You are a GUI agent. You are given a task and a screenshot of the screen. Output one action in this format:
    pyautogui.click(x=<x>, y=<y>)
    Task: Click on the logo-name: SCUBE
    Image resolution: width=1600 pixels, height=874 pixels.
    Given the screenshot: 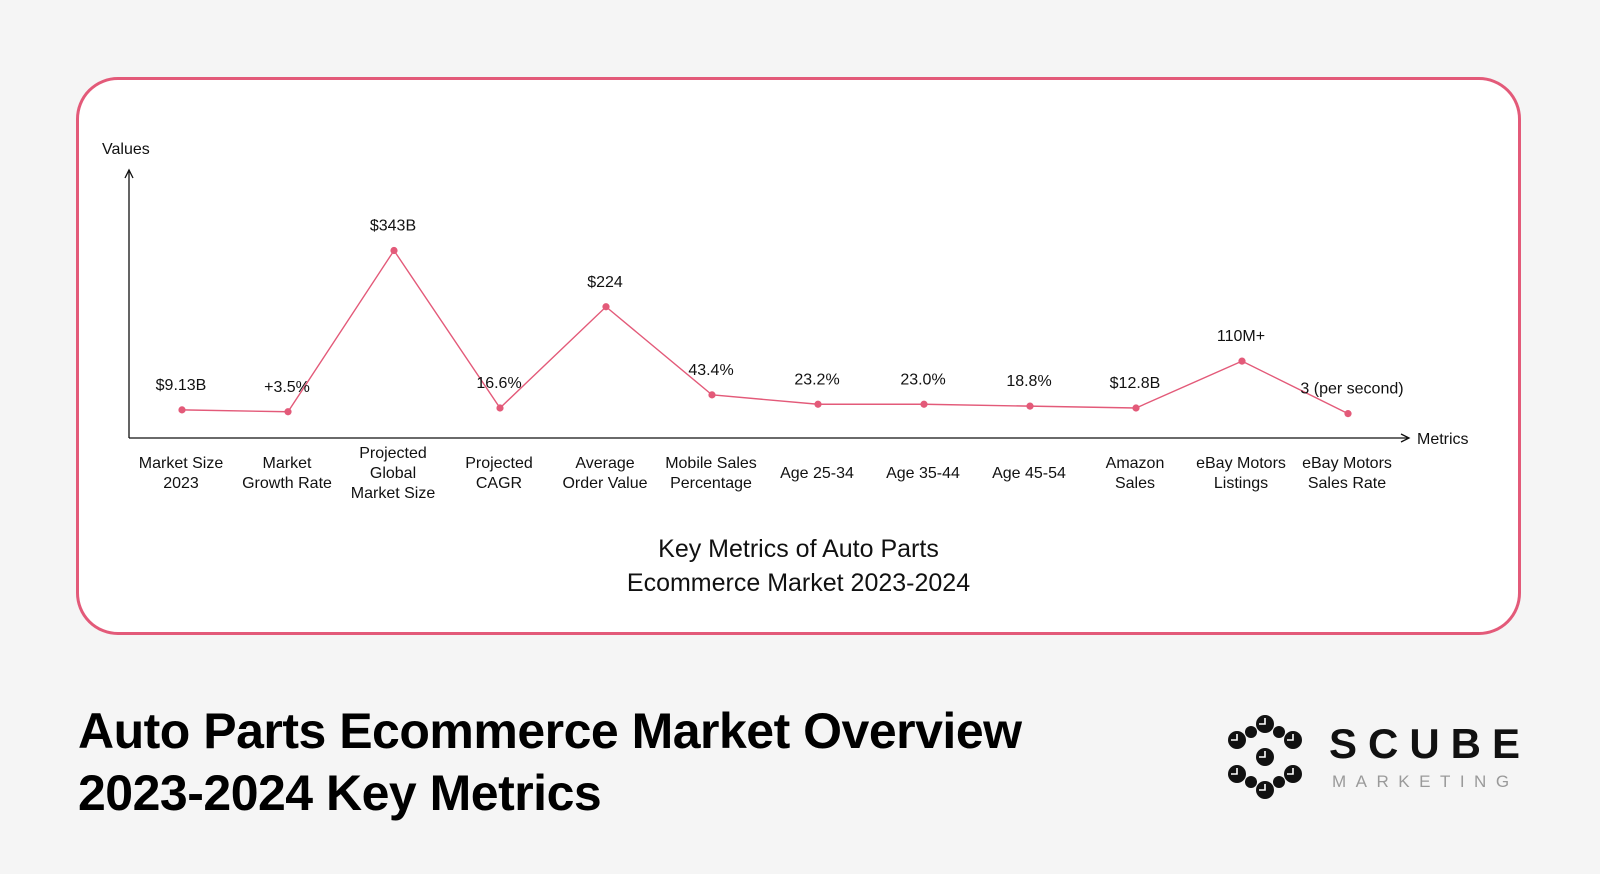 What is the action you would take?
    pyautogui.click(x=1430, y=743)
    